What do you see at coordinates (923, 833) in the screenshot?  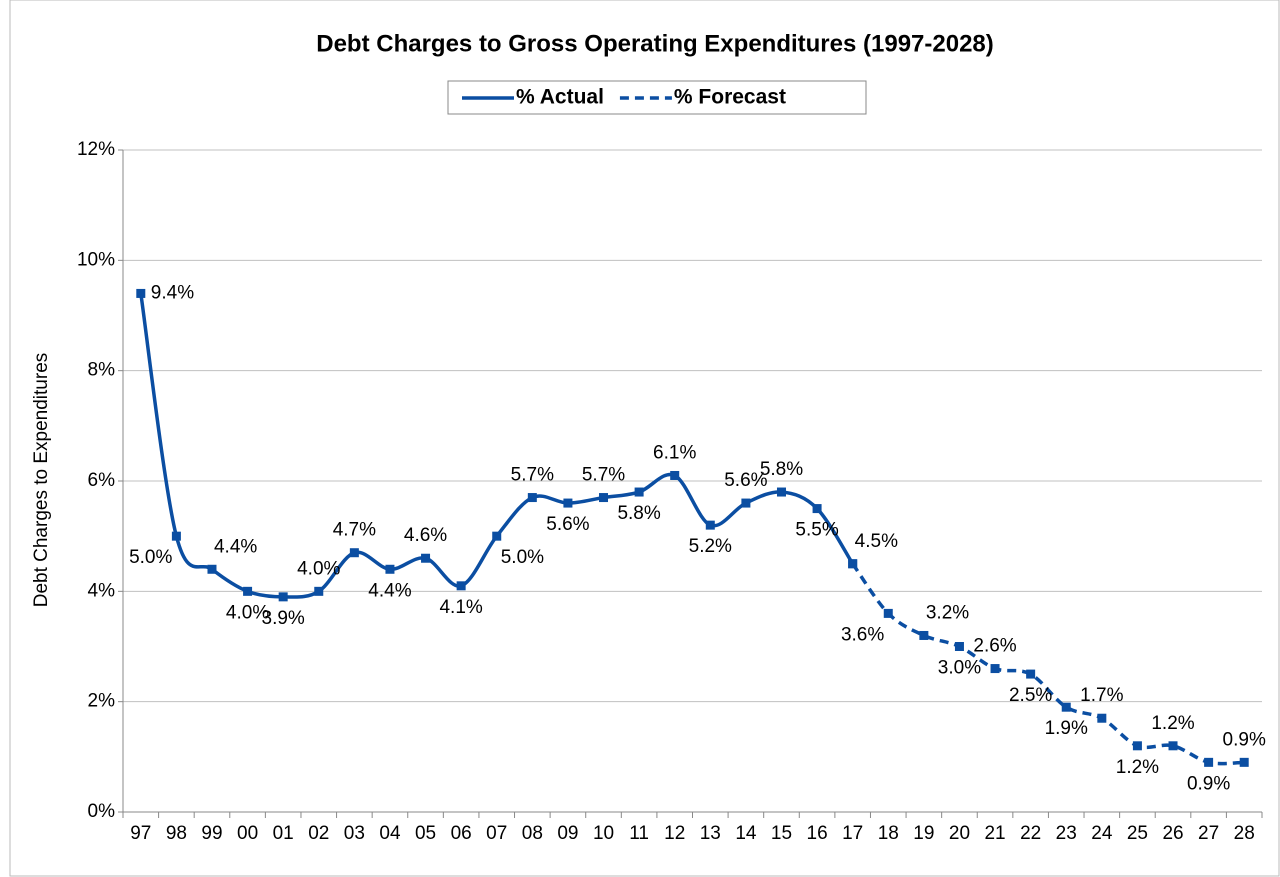 I see `x-tick-label: 19` at bounding box center [923, 833].